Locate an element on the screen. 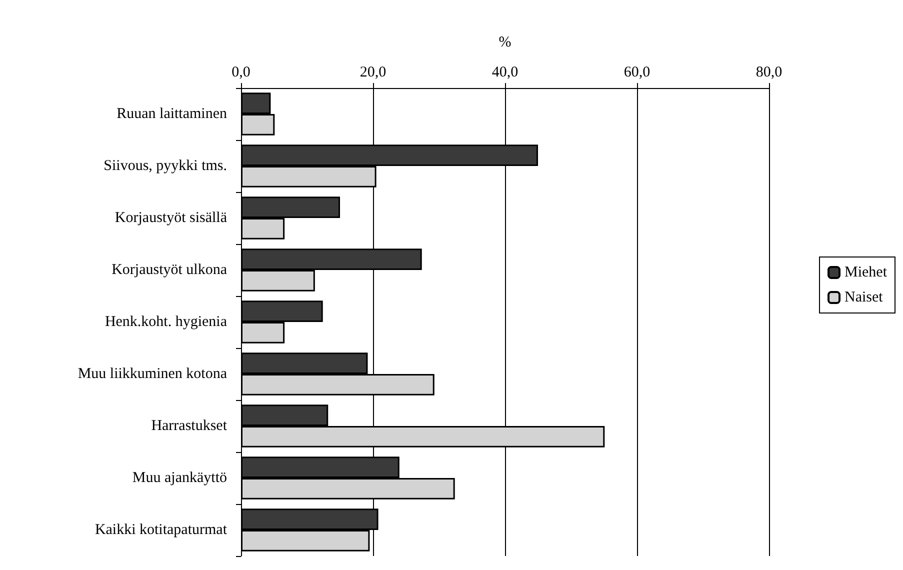 This screenshot has height=570, width=903. y-tick-label: Ruuan laittaminen is located at coordinates (172, 114).